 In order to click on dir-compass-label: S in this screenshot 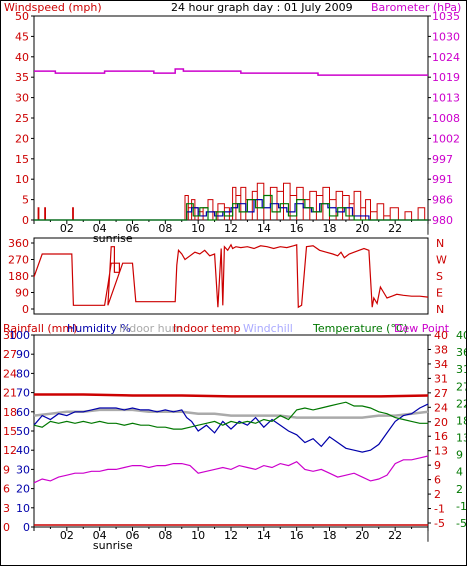, I will do `click(439, 276)`.